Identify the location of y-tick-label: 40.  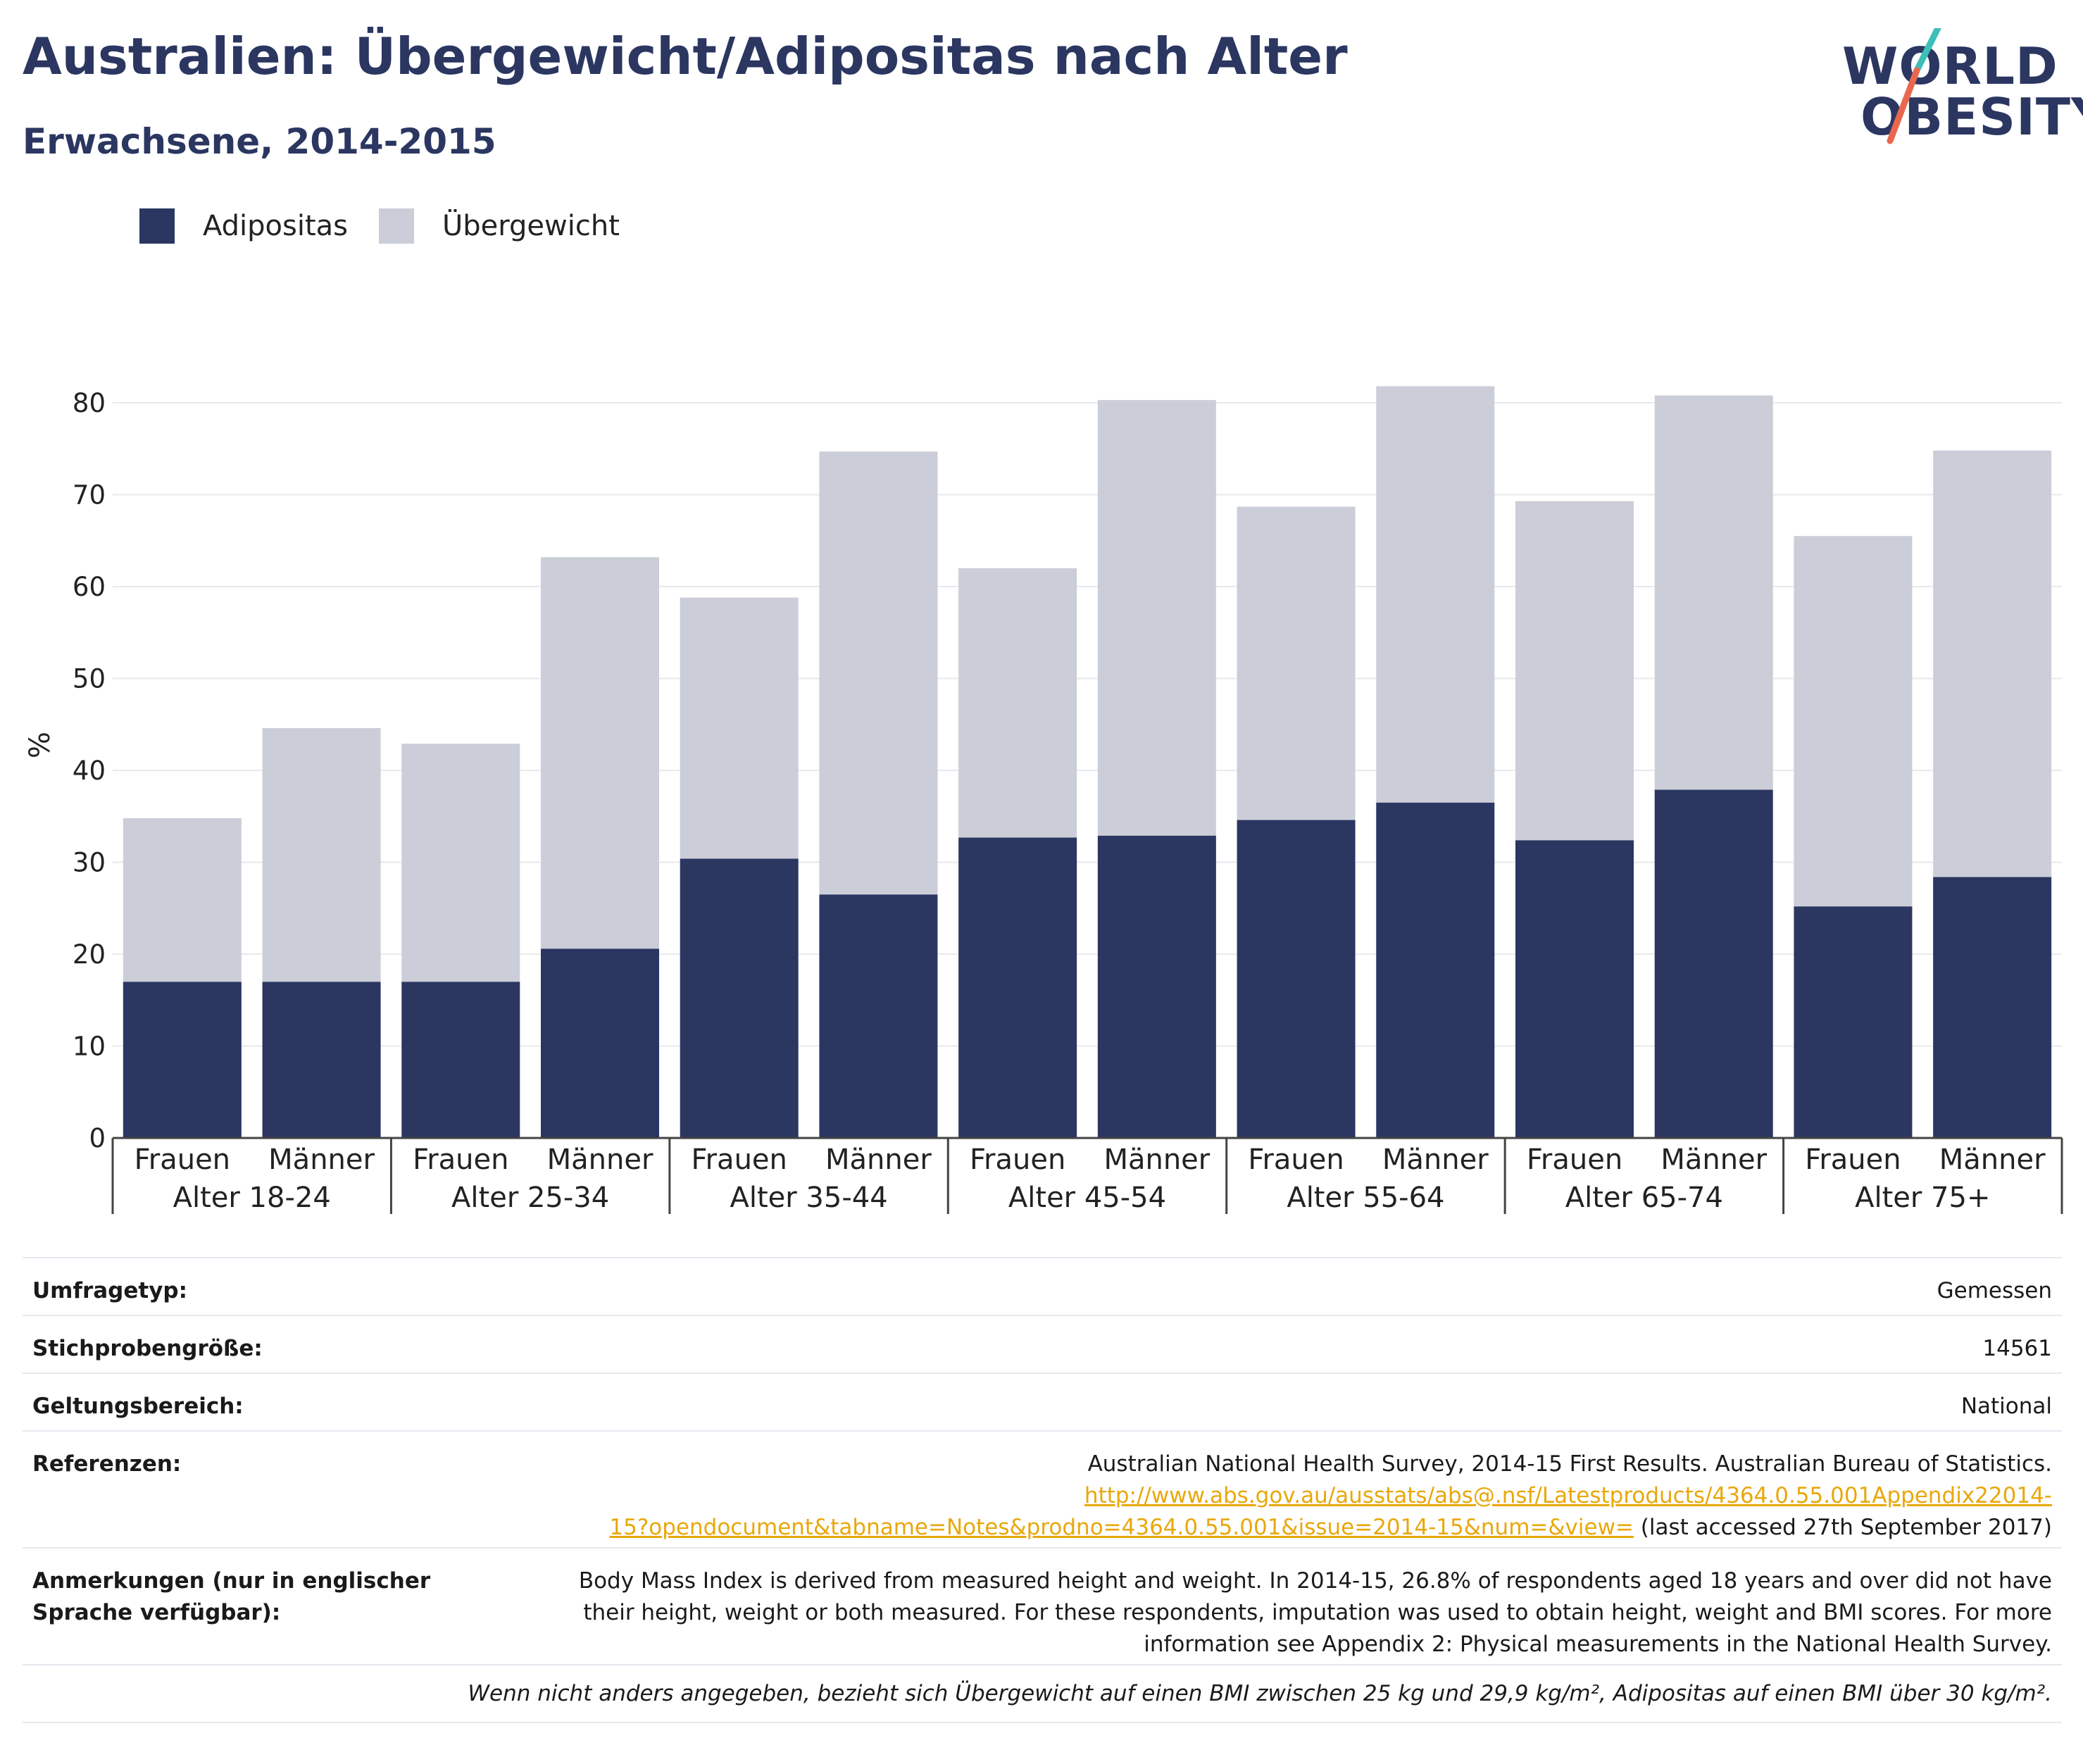
(90, 771).